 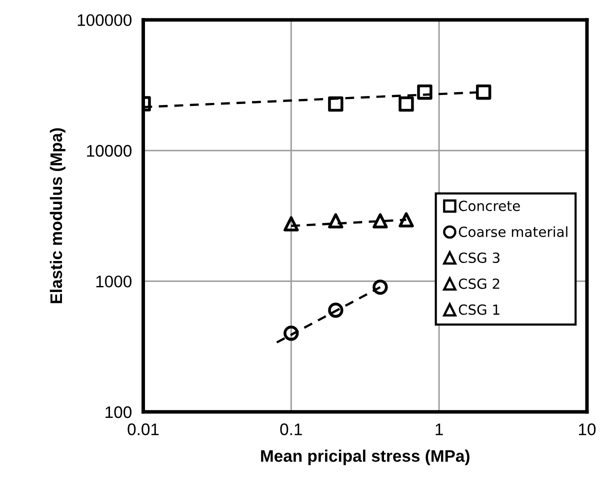 I want to click on y-tick-label: 100000, so click(x=105, y=20).